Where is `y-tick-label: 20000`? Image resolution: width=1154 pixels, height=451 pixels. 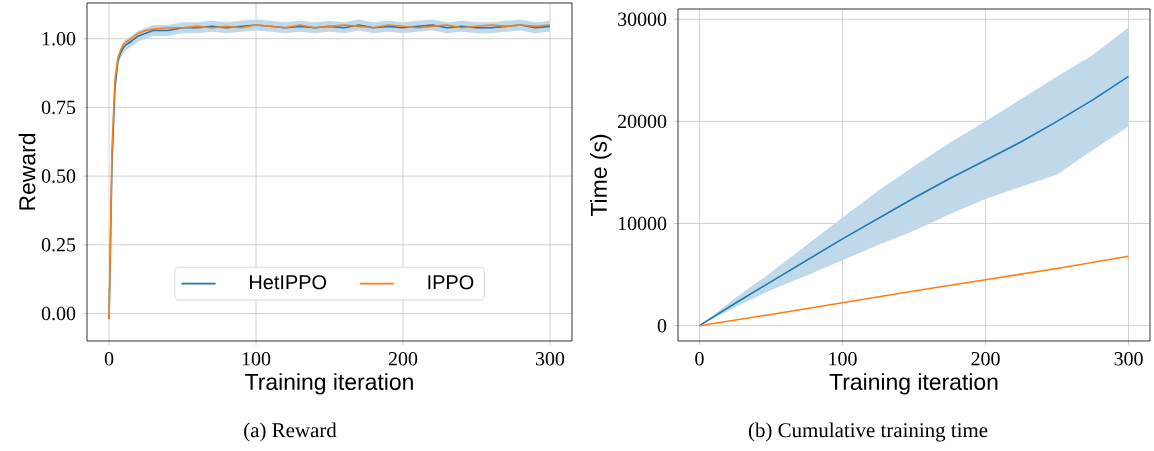
y-tick-label: 20000 is located at coordinates (642, 121).